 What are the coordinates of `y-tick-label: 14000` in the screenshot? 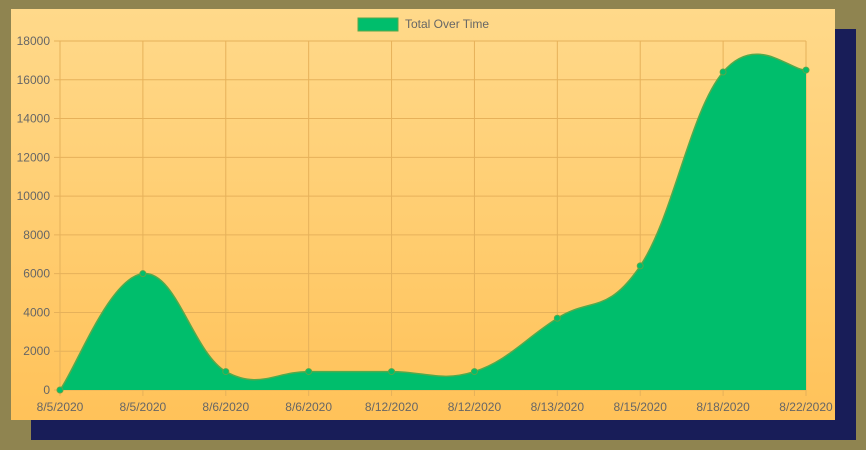 It's located at (34, 119).